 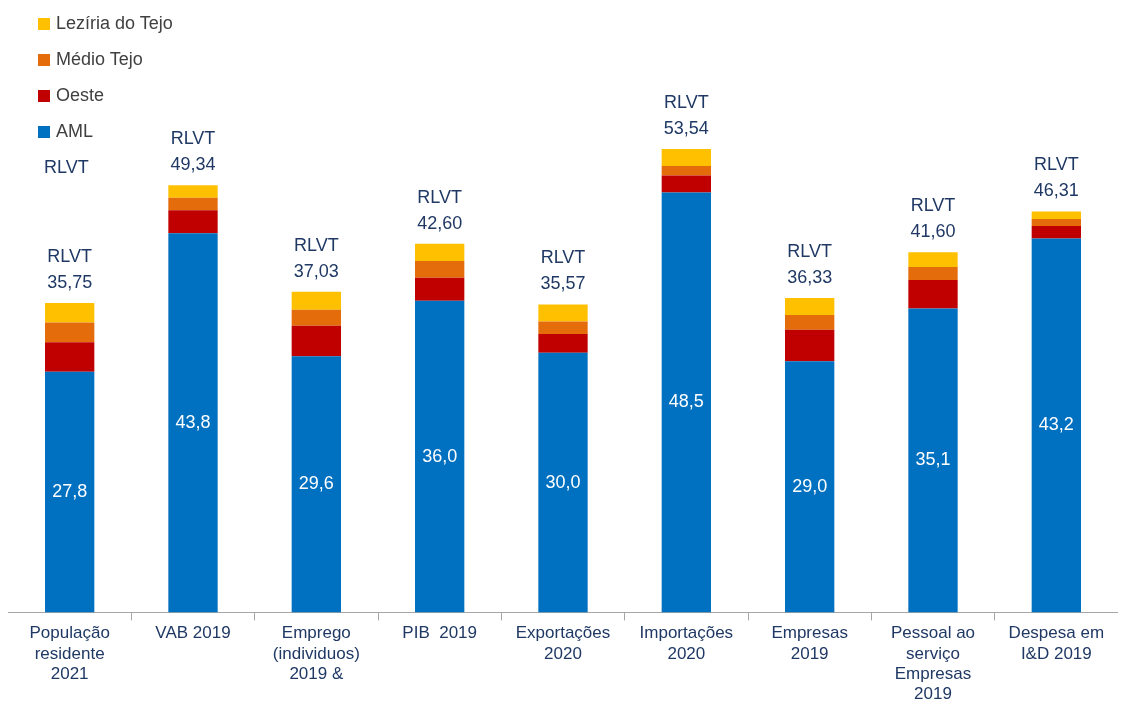 I want to click on x-tick-label: Exportações 2020, so click(x=563, y=643).